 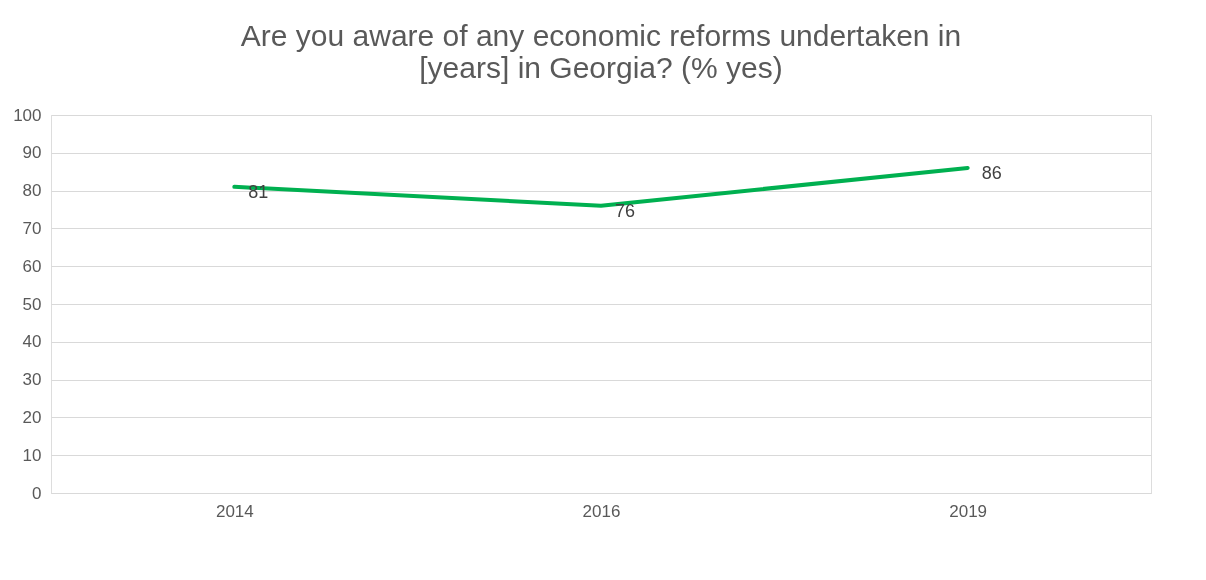 What do you see at coordinates (32, 228) in the screenshot?
I see `y-tick-label: 70` at bounding box center [32, 228].